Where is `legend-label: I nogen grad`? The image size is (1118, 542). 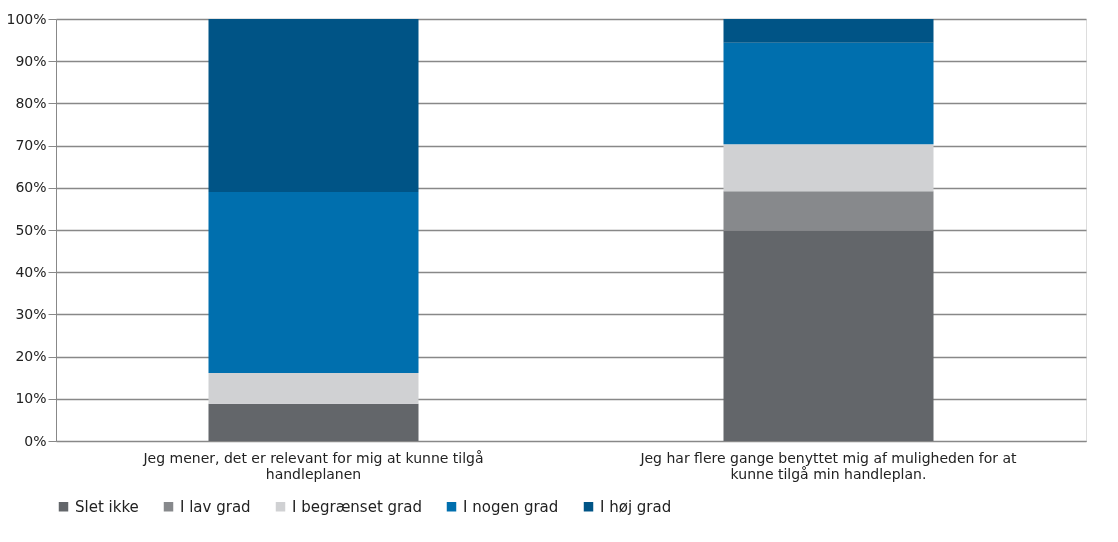
legend-label: I nogen grad is located at coordinates (511, 506).